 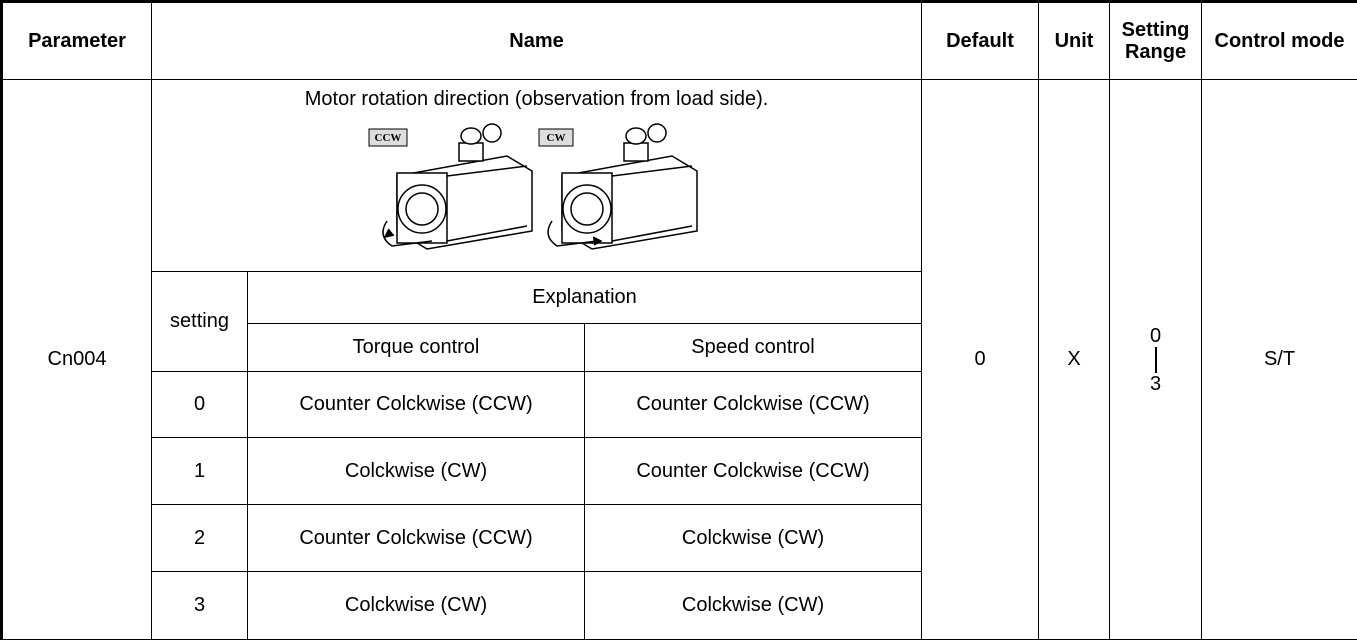 What do you see at coordinates (537, 41) in the screenshot?
I see `header-cell: Name` at bounding box center [537, 41].